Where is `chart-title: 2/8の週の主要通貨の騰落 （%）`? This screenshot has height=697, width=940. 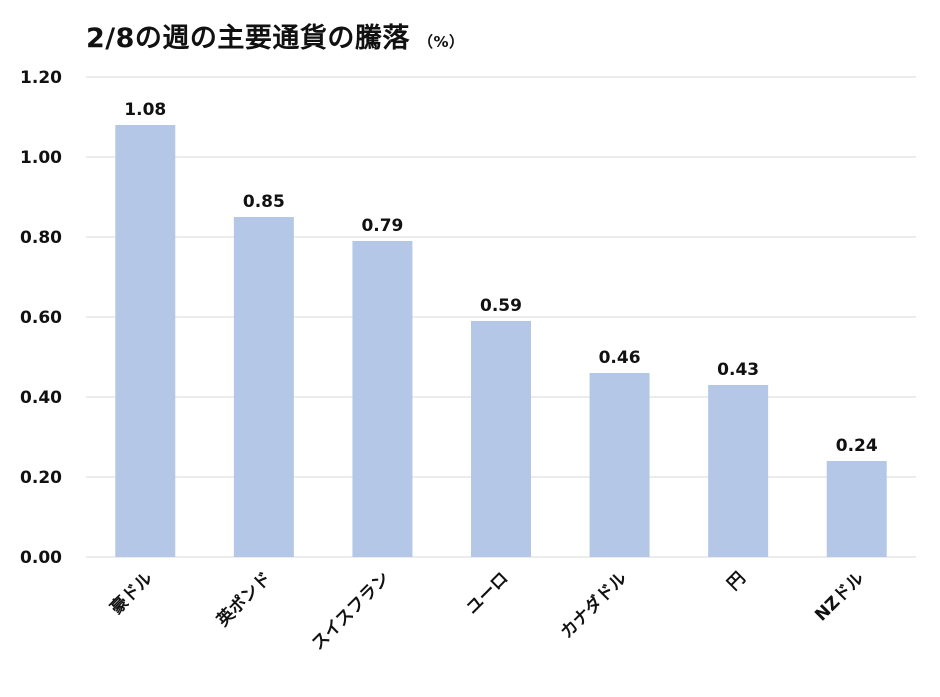
chart-title: 2/8の週の主要通貨の騰落 （%） is located at coordinates (275, 35).